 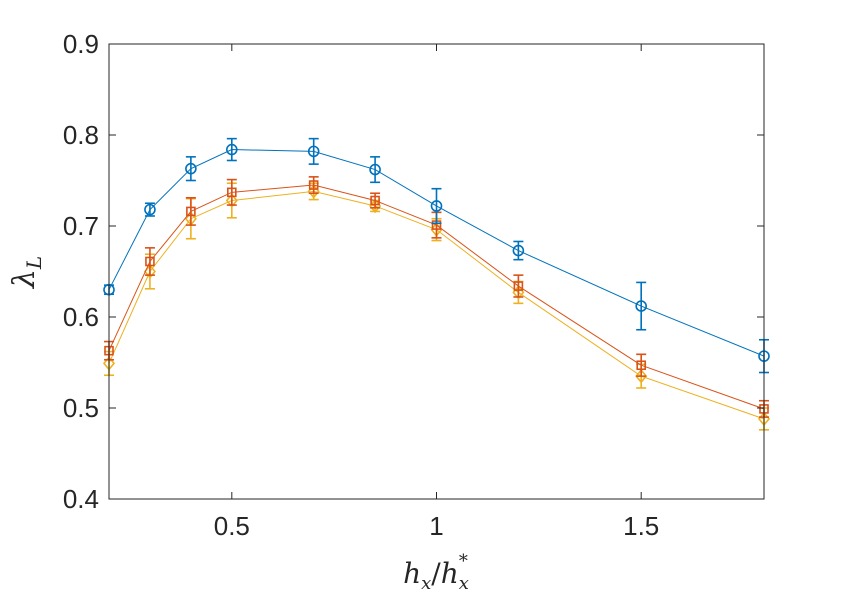 I want to click on x-axis-label-slash: /, so click(x=436, y=573).